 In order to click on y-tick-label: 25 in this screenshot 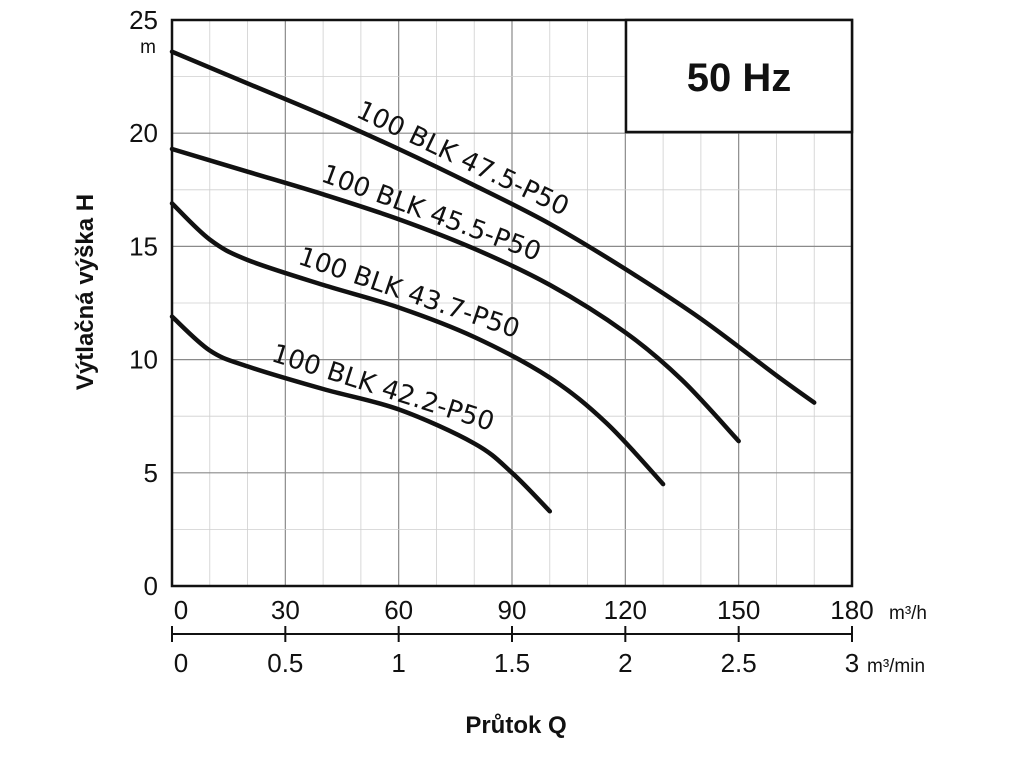, I will do `click(143, 20)`.